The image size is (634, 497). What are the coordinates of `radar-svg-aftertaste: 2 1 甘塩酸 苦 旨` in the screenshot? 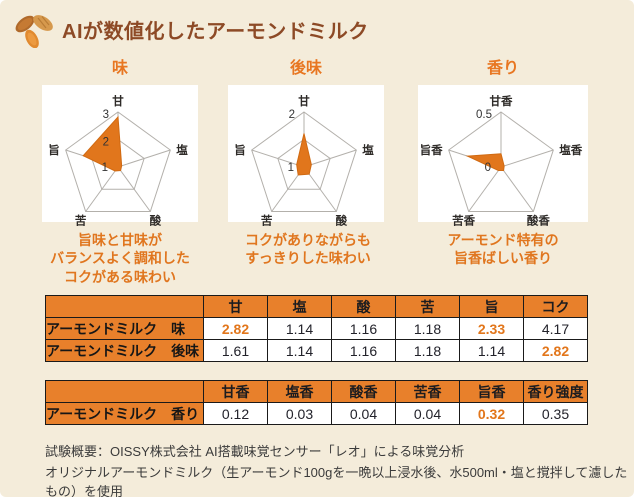 It's located at (304, 160).